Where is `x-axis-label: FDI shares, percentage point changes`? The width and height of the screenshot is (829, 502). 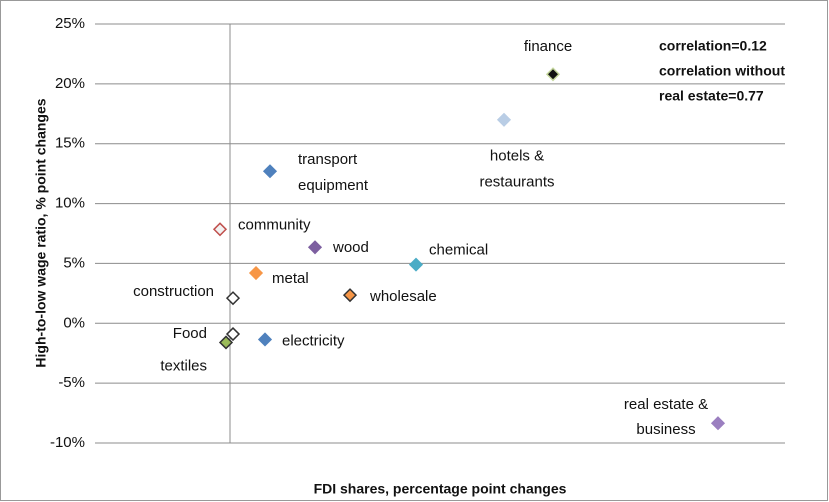 x-axis-label: FDI shares, percentage point changes is located at coordinates (440, 489).